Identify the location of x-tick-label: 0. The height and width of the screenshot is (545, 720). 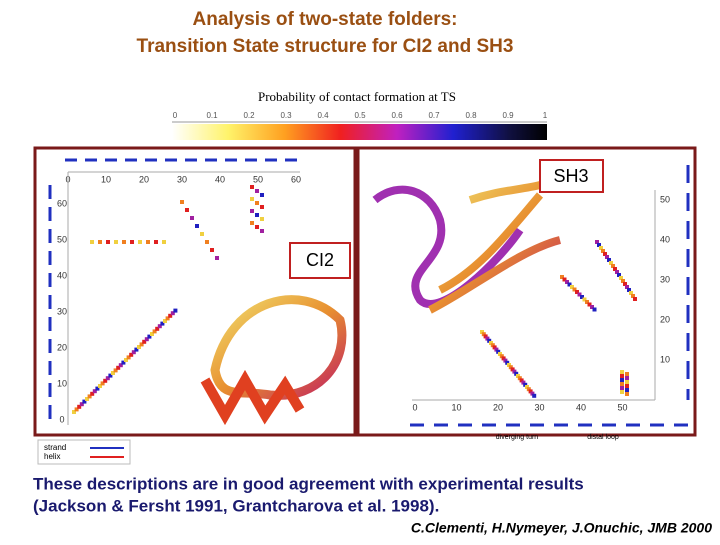
(414, 407).